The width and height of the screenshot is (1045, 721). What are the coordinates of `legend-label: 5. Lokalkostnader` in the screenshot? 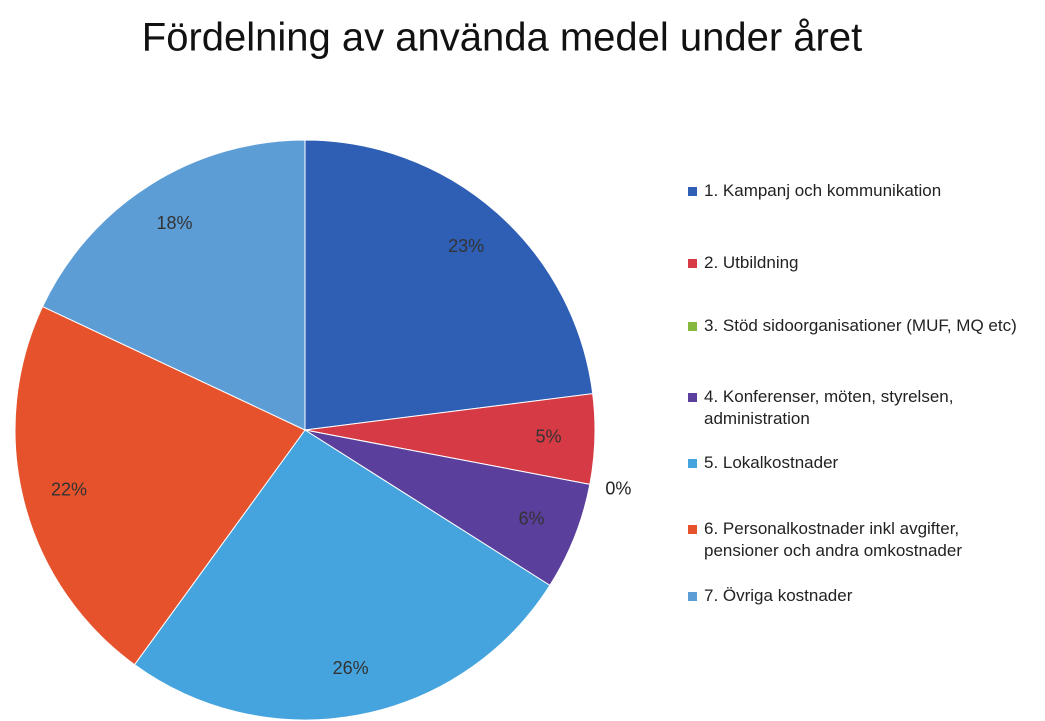 It's located at (771, 462).